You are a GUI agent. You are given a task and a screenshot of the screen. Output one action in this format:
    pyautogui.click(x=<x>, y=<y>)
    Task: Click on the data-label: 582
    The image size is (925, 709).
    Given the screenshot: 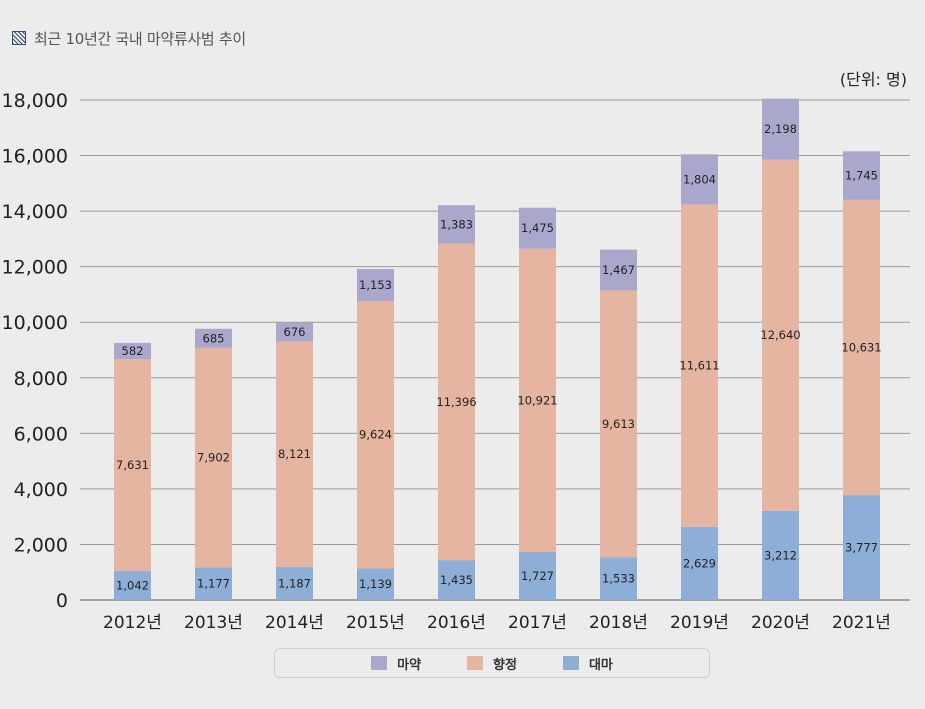 What is the action you would take?
    pyautogui.click(x=133, y=351)
    